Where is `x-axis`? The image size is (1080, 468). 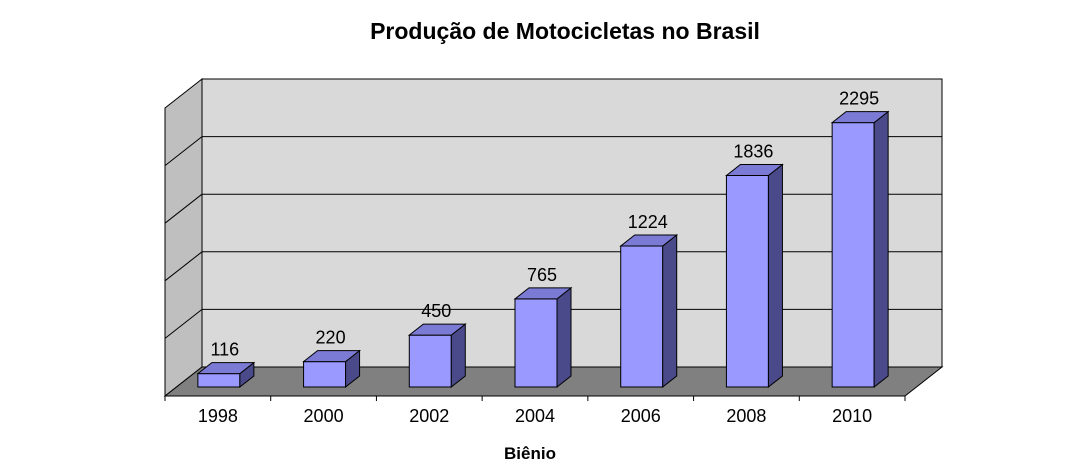 x-axis is located at coordinates (535, 398).